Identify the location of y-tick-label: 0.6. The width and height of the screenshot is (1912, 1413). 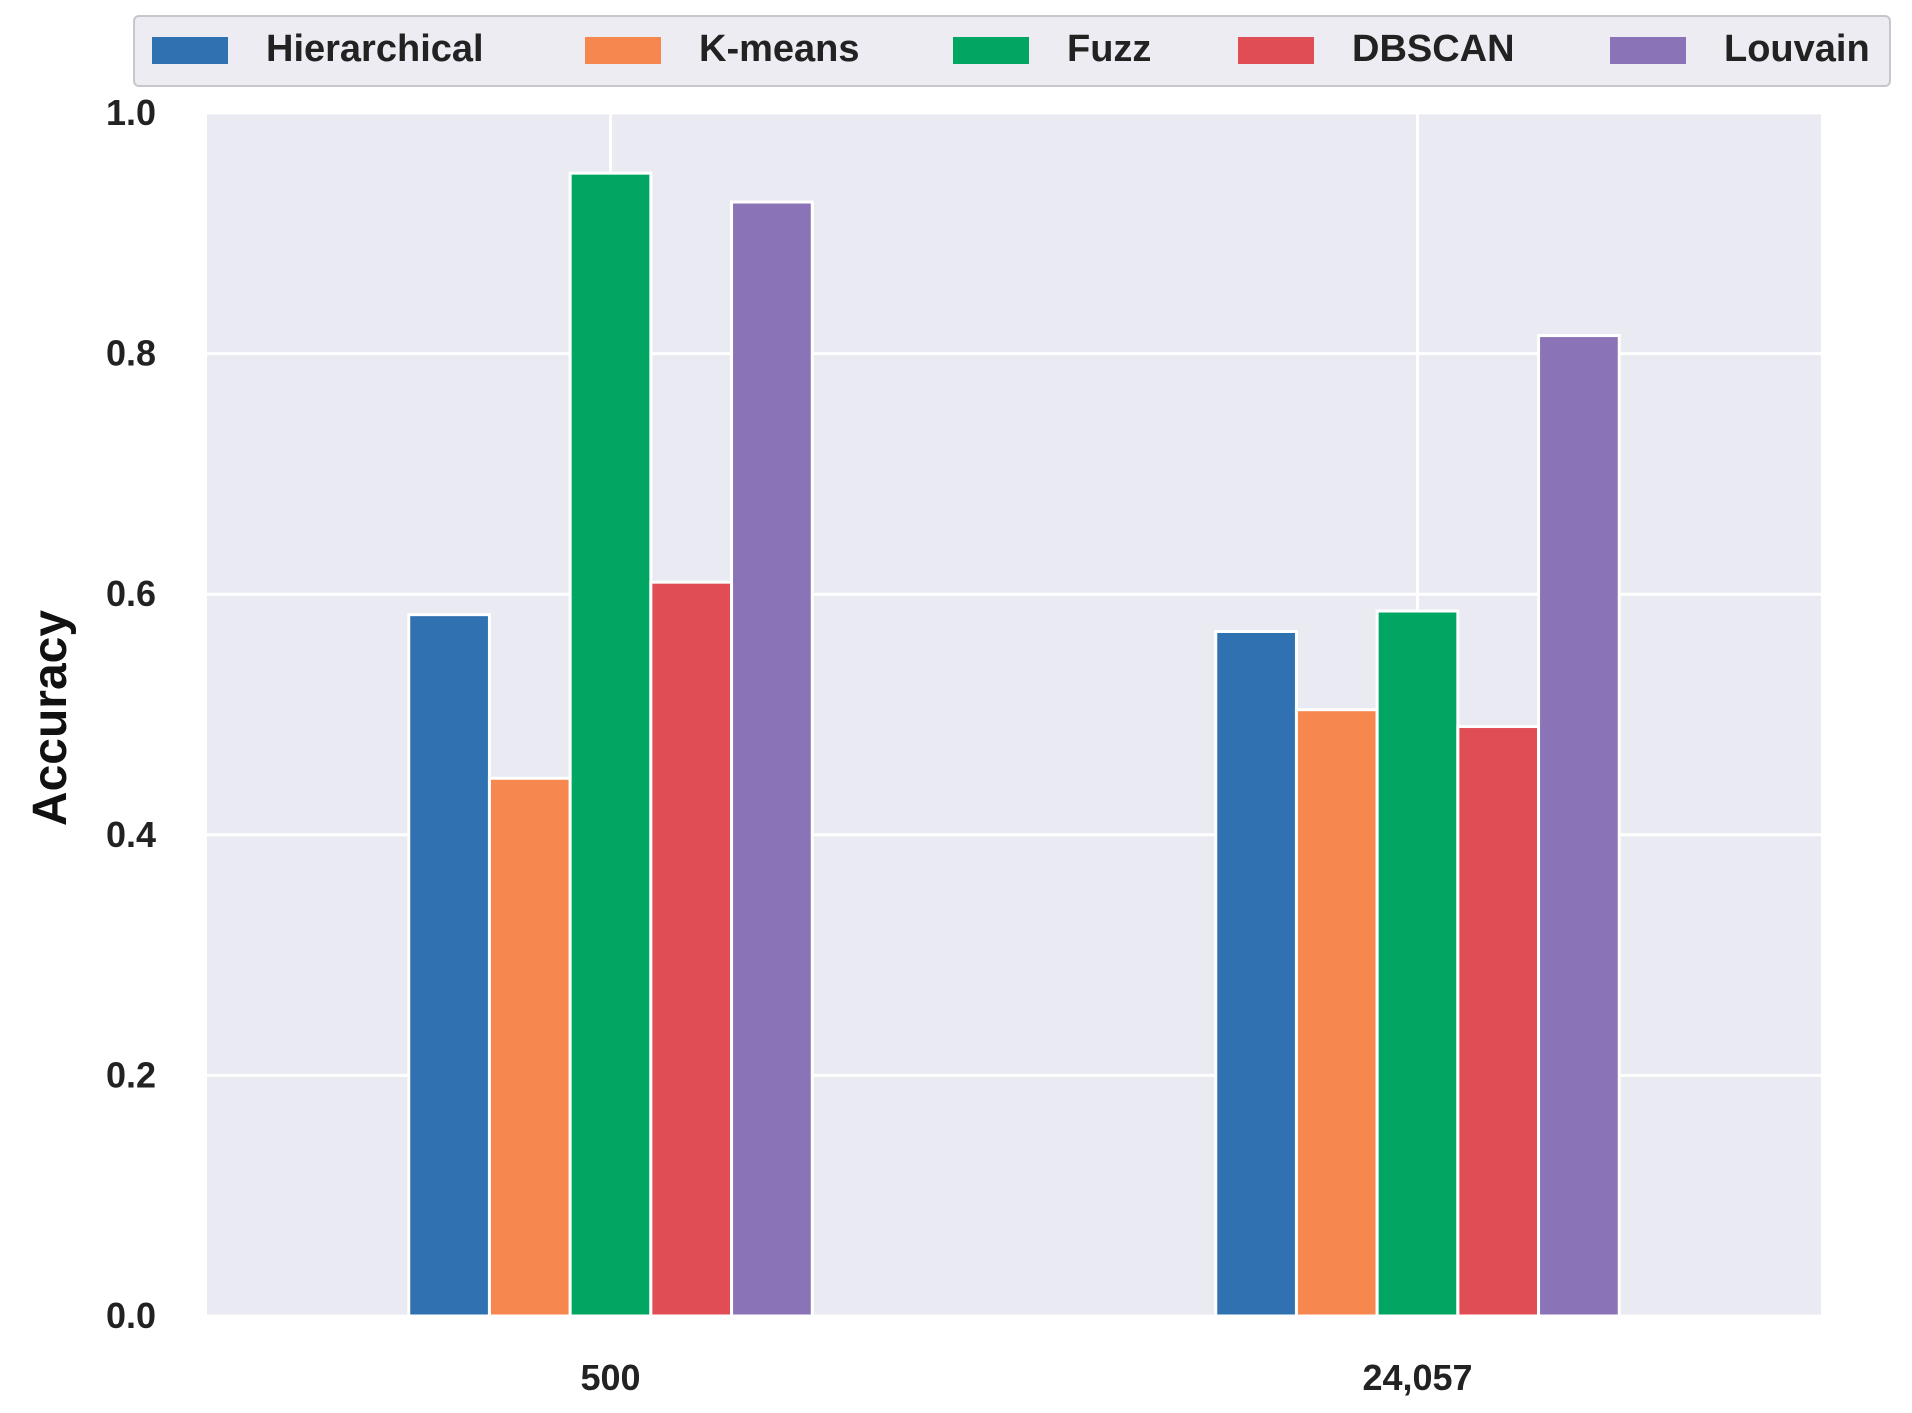
(131, 593).